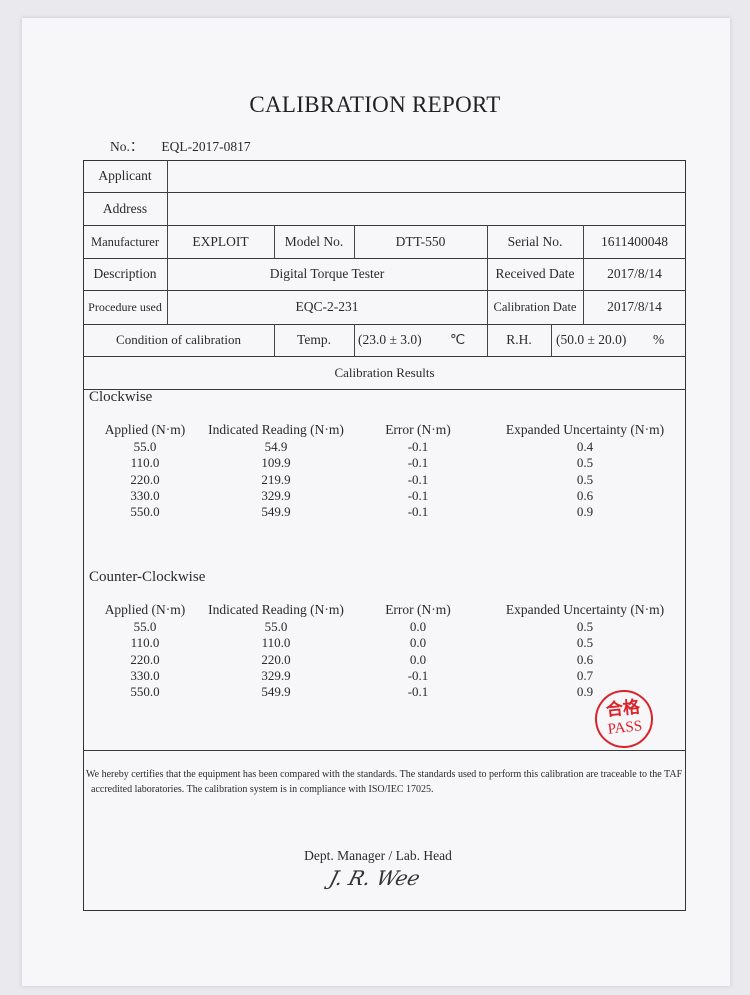 This screenshot has width=750, height=995. Describe the element at coordinates (426, 209) in the screenshot. I see `address-value` at that location.